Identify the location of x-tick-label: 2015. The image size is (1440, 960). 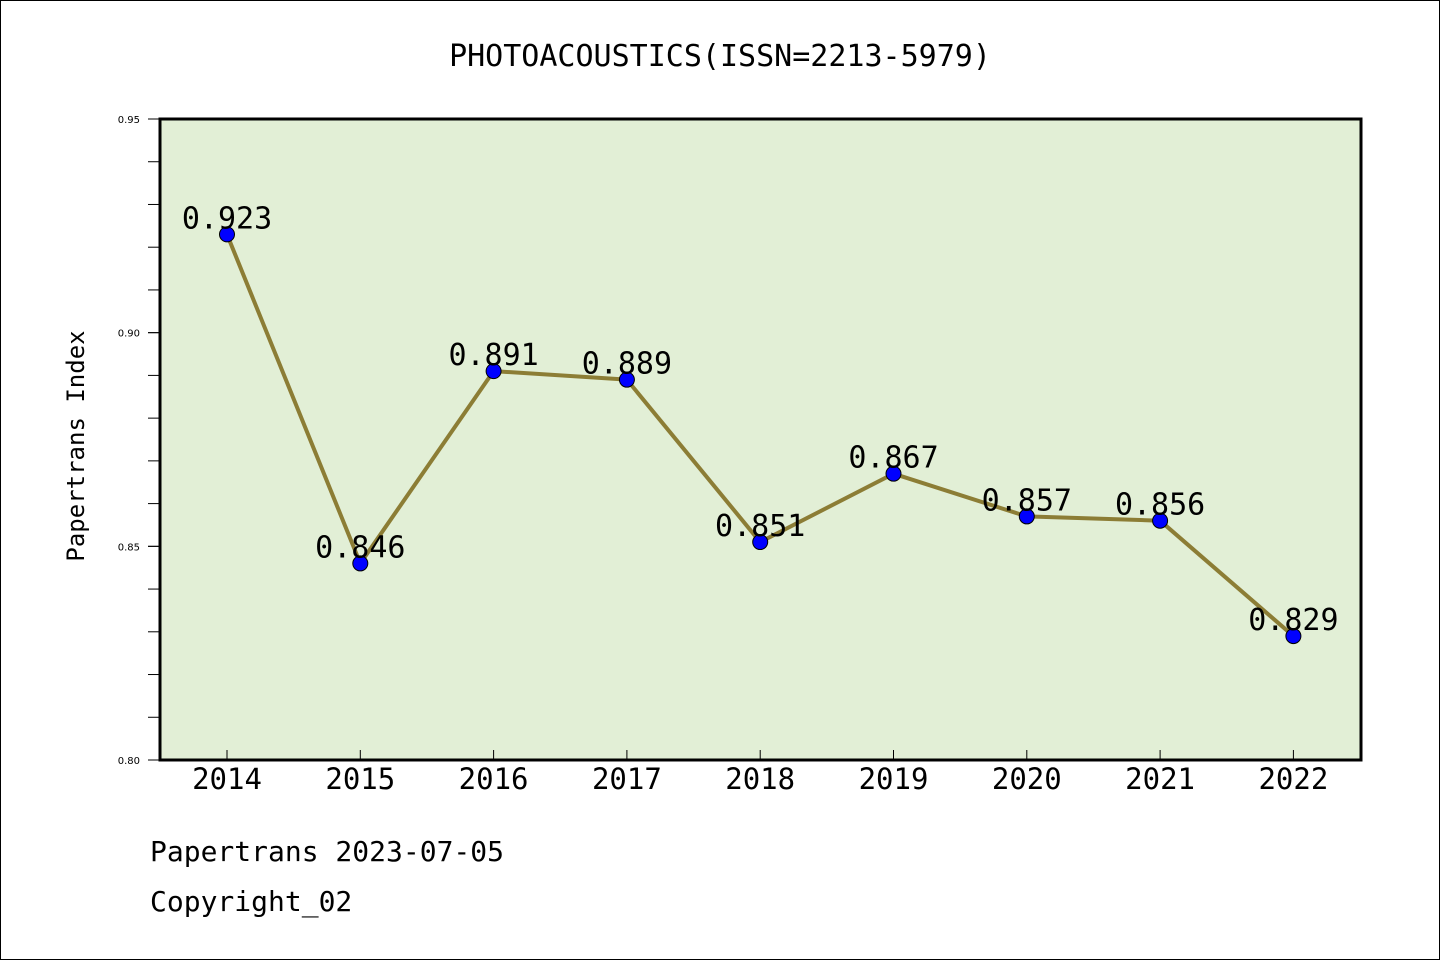
(360, 779).